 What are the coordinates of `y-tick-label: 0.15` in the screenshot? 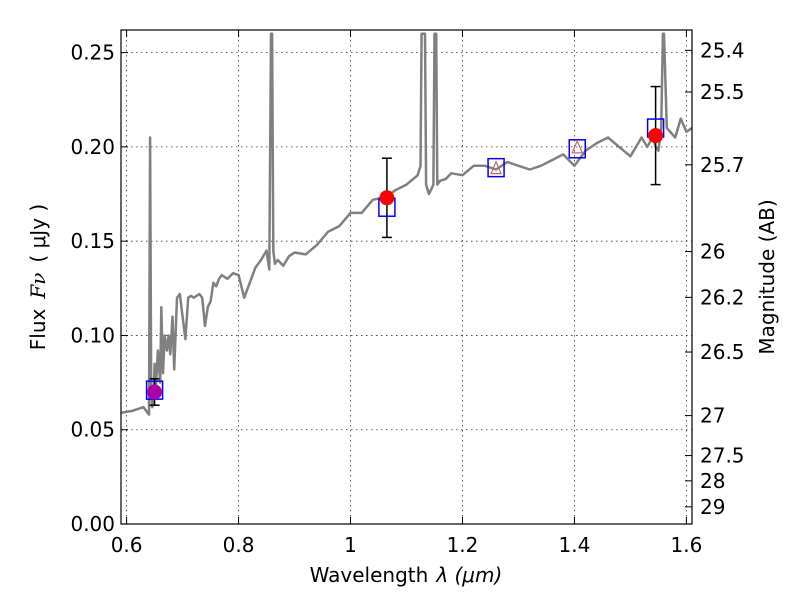 It's located at (92, 241).